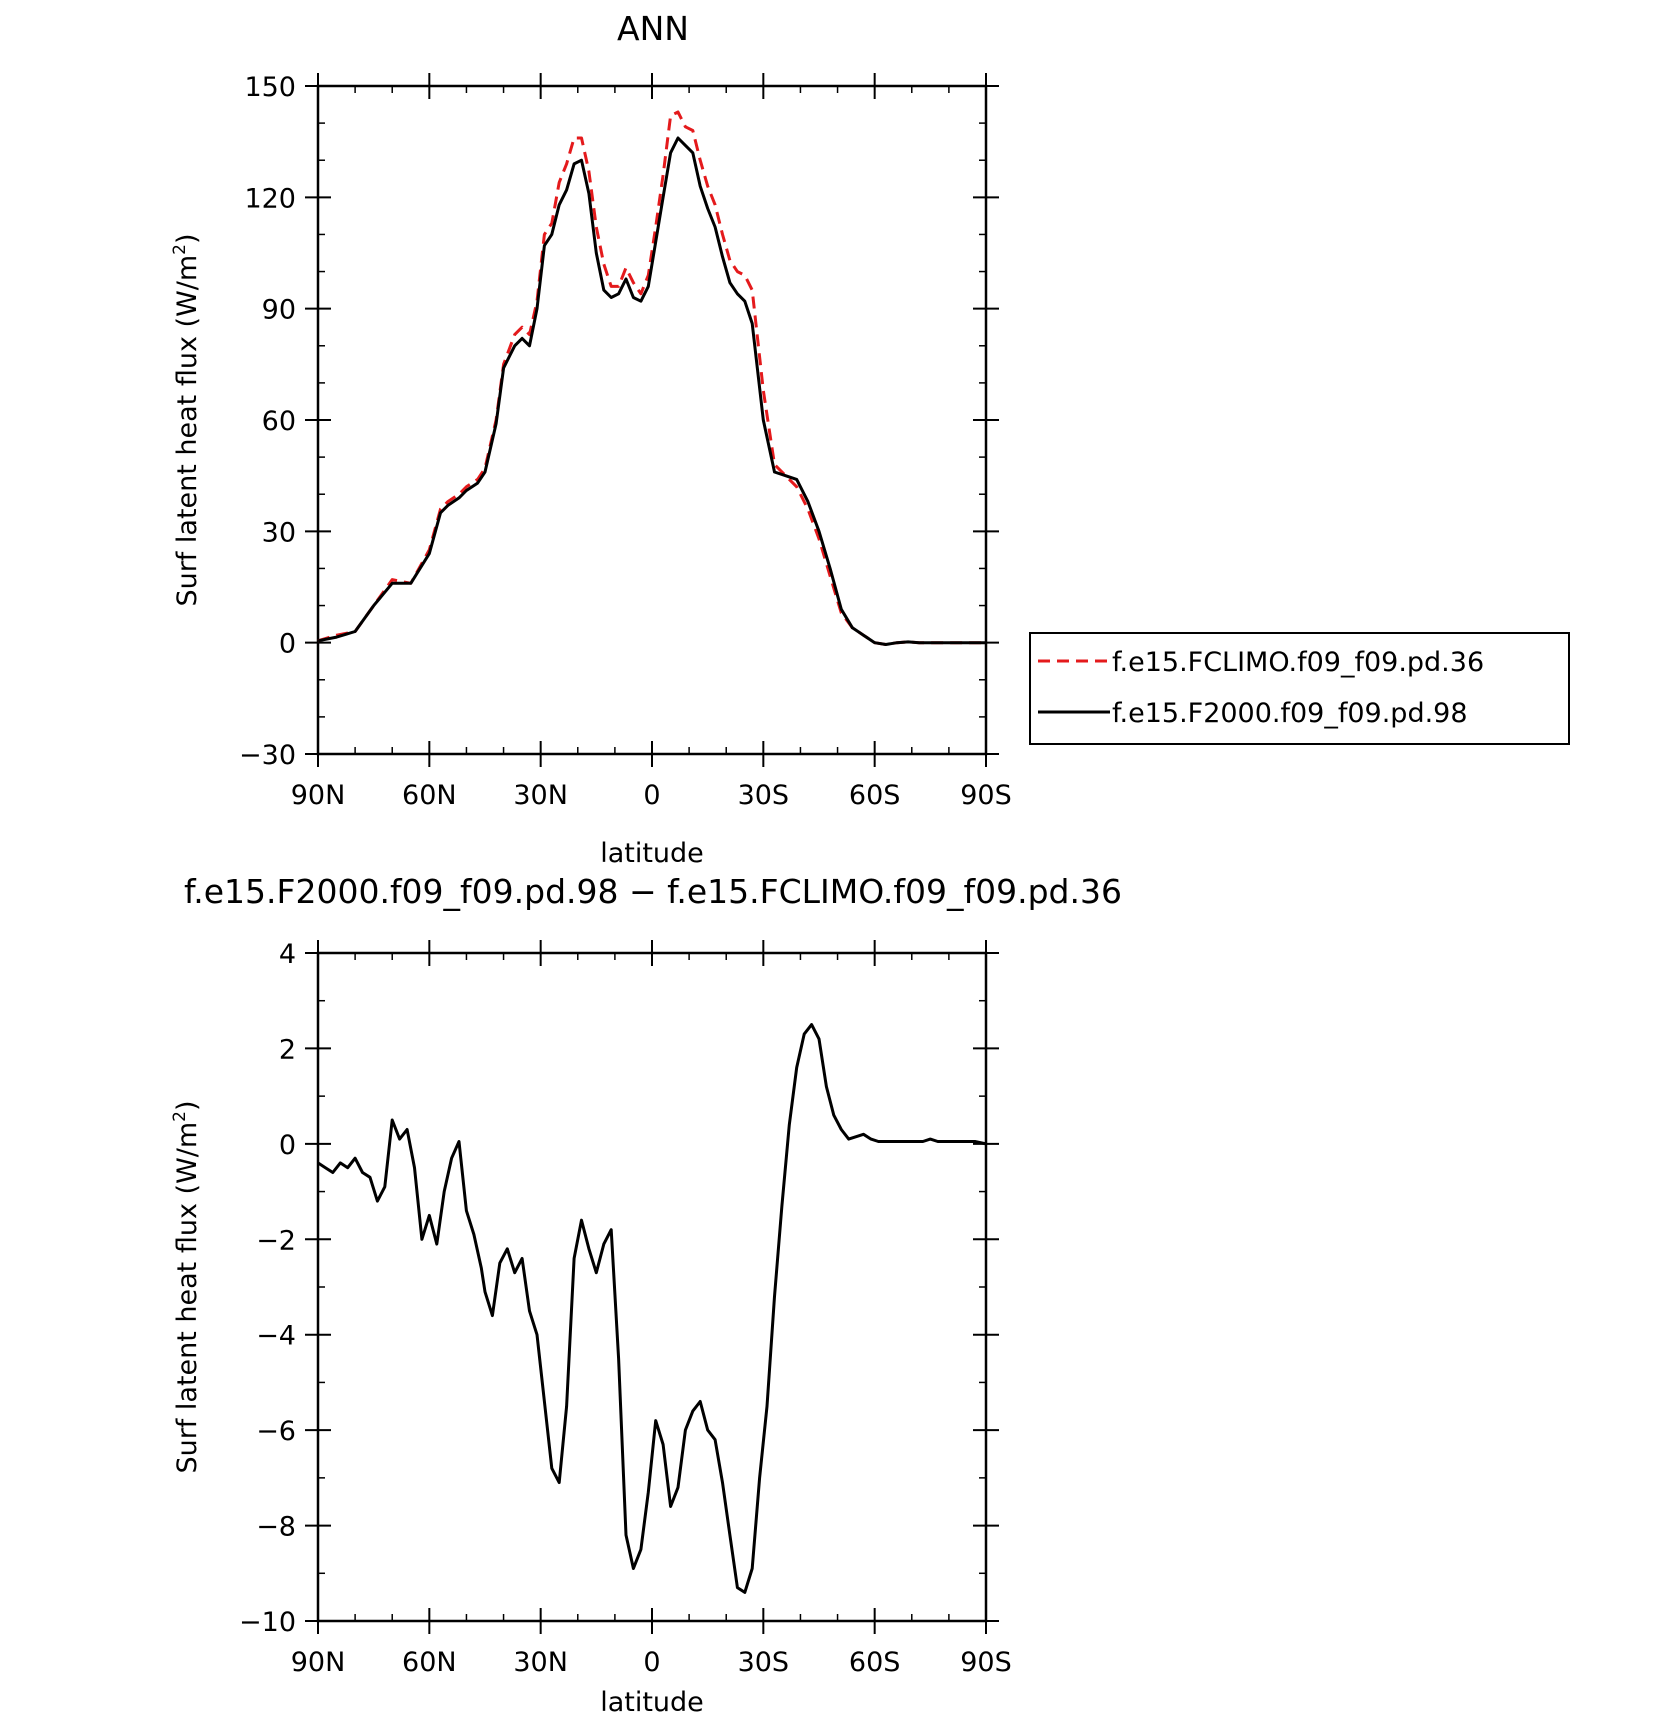  Describe the element at coordinates (653, 28) in the screenshot. I see `top-chart-title: ANN` at that location.